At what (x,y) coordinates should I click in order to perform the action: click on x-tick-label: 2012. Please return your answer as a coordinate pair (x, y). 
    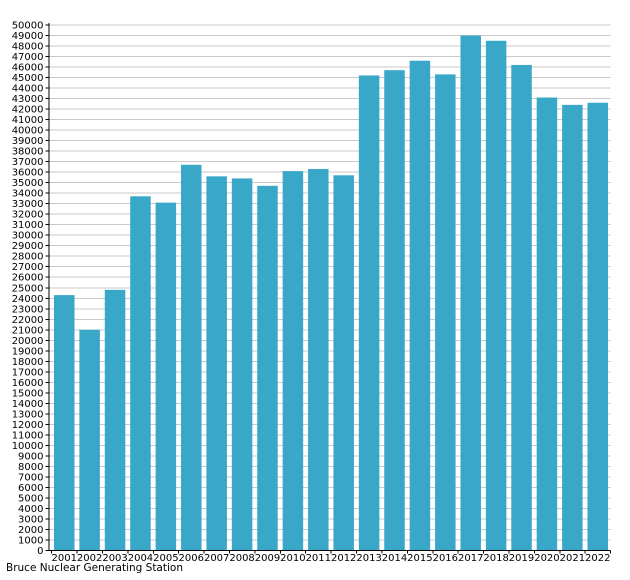
    Looking at the image, I should click on (343, 558).